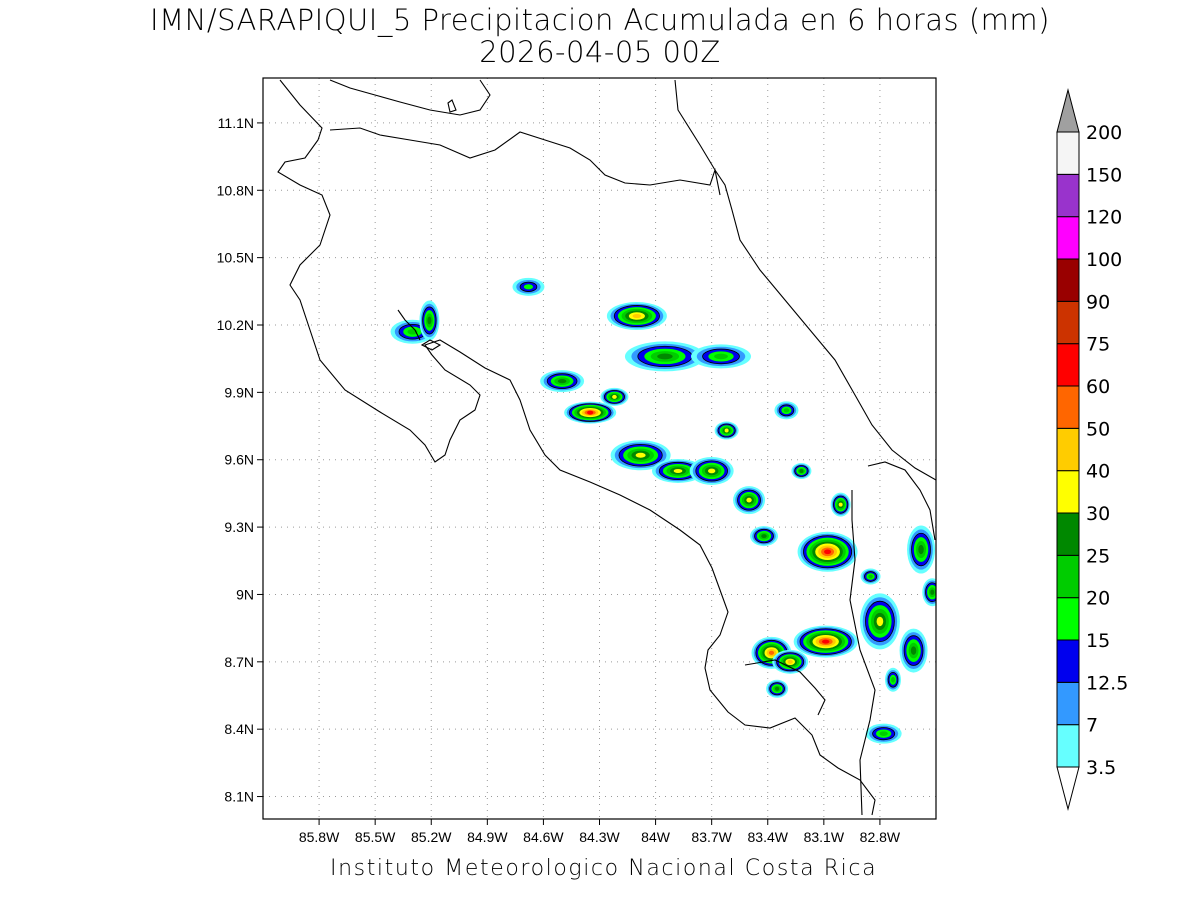 The width and height of the screenshot is (1200, 900). I want to click on colorbar-label: 7, so click(1092, 726).